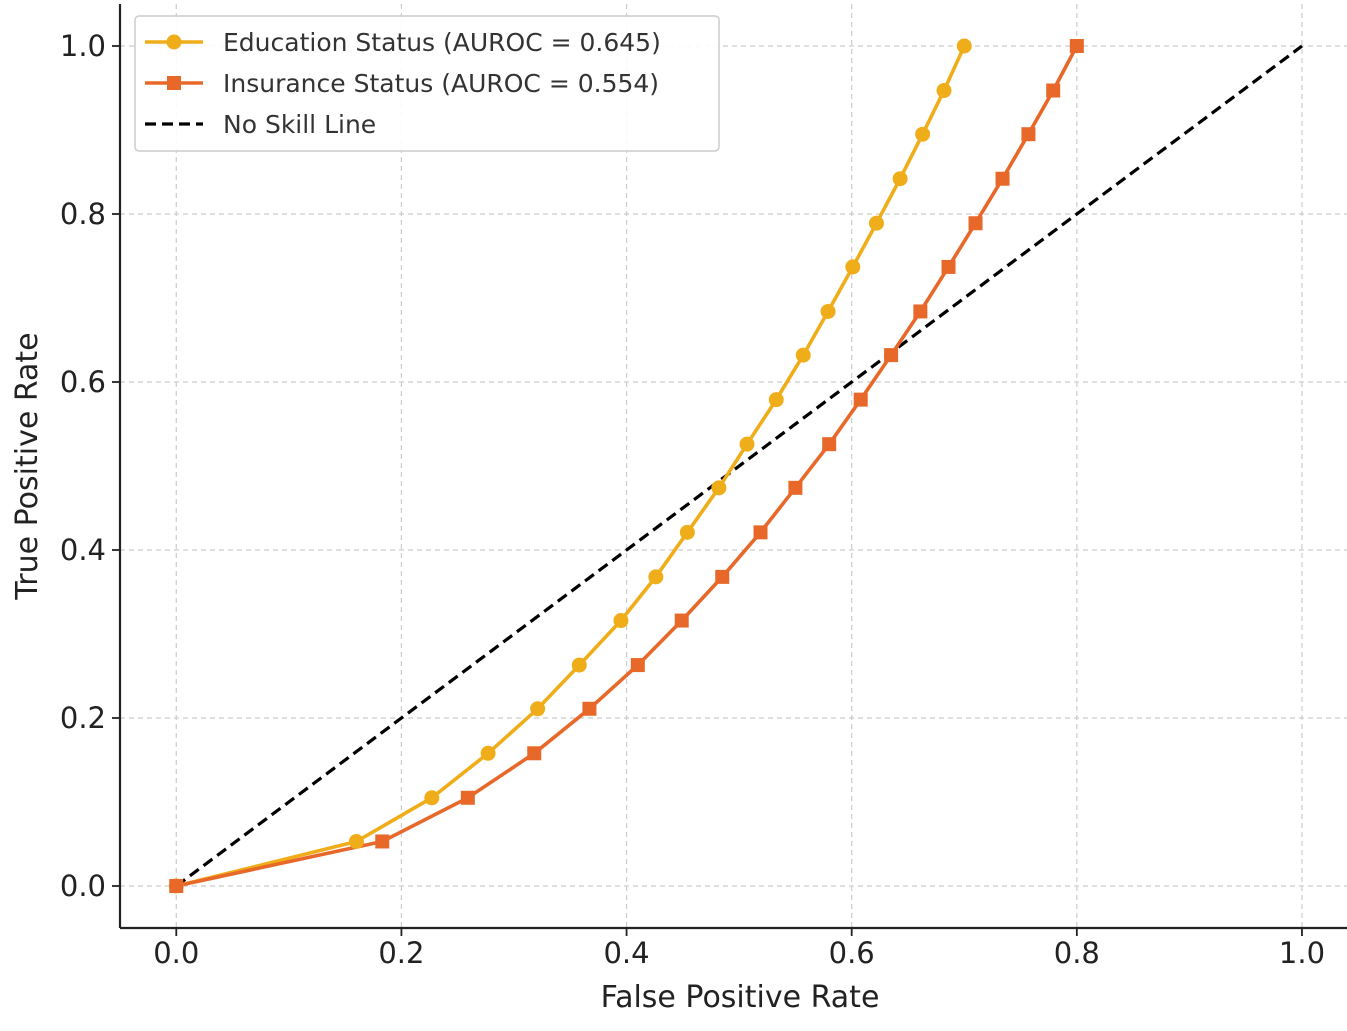  I want to click on y-tick-label: 0.8, so click(83, 214).